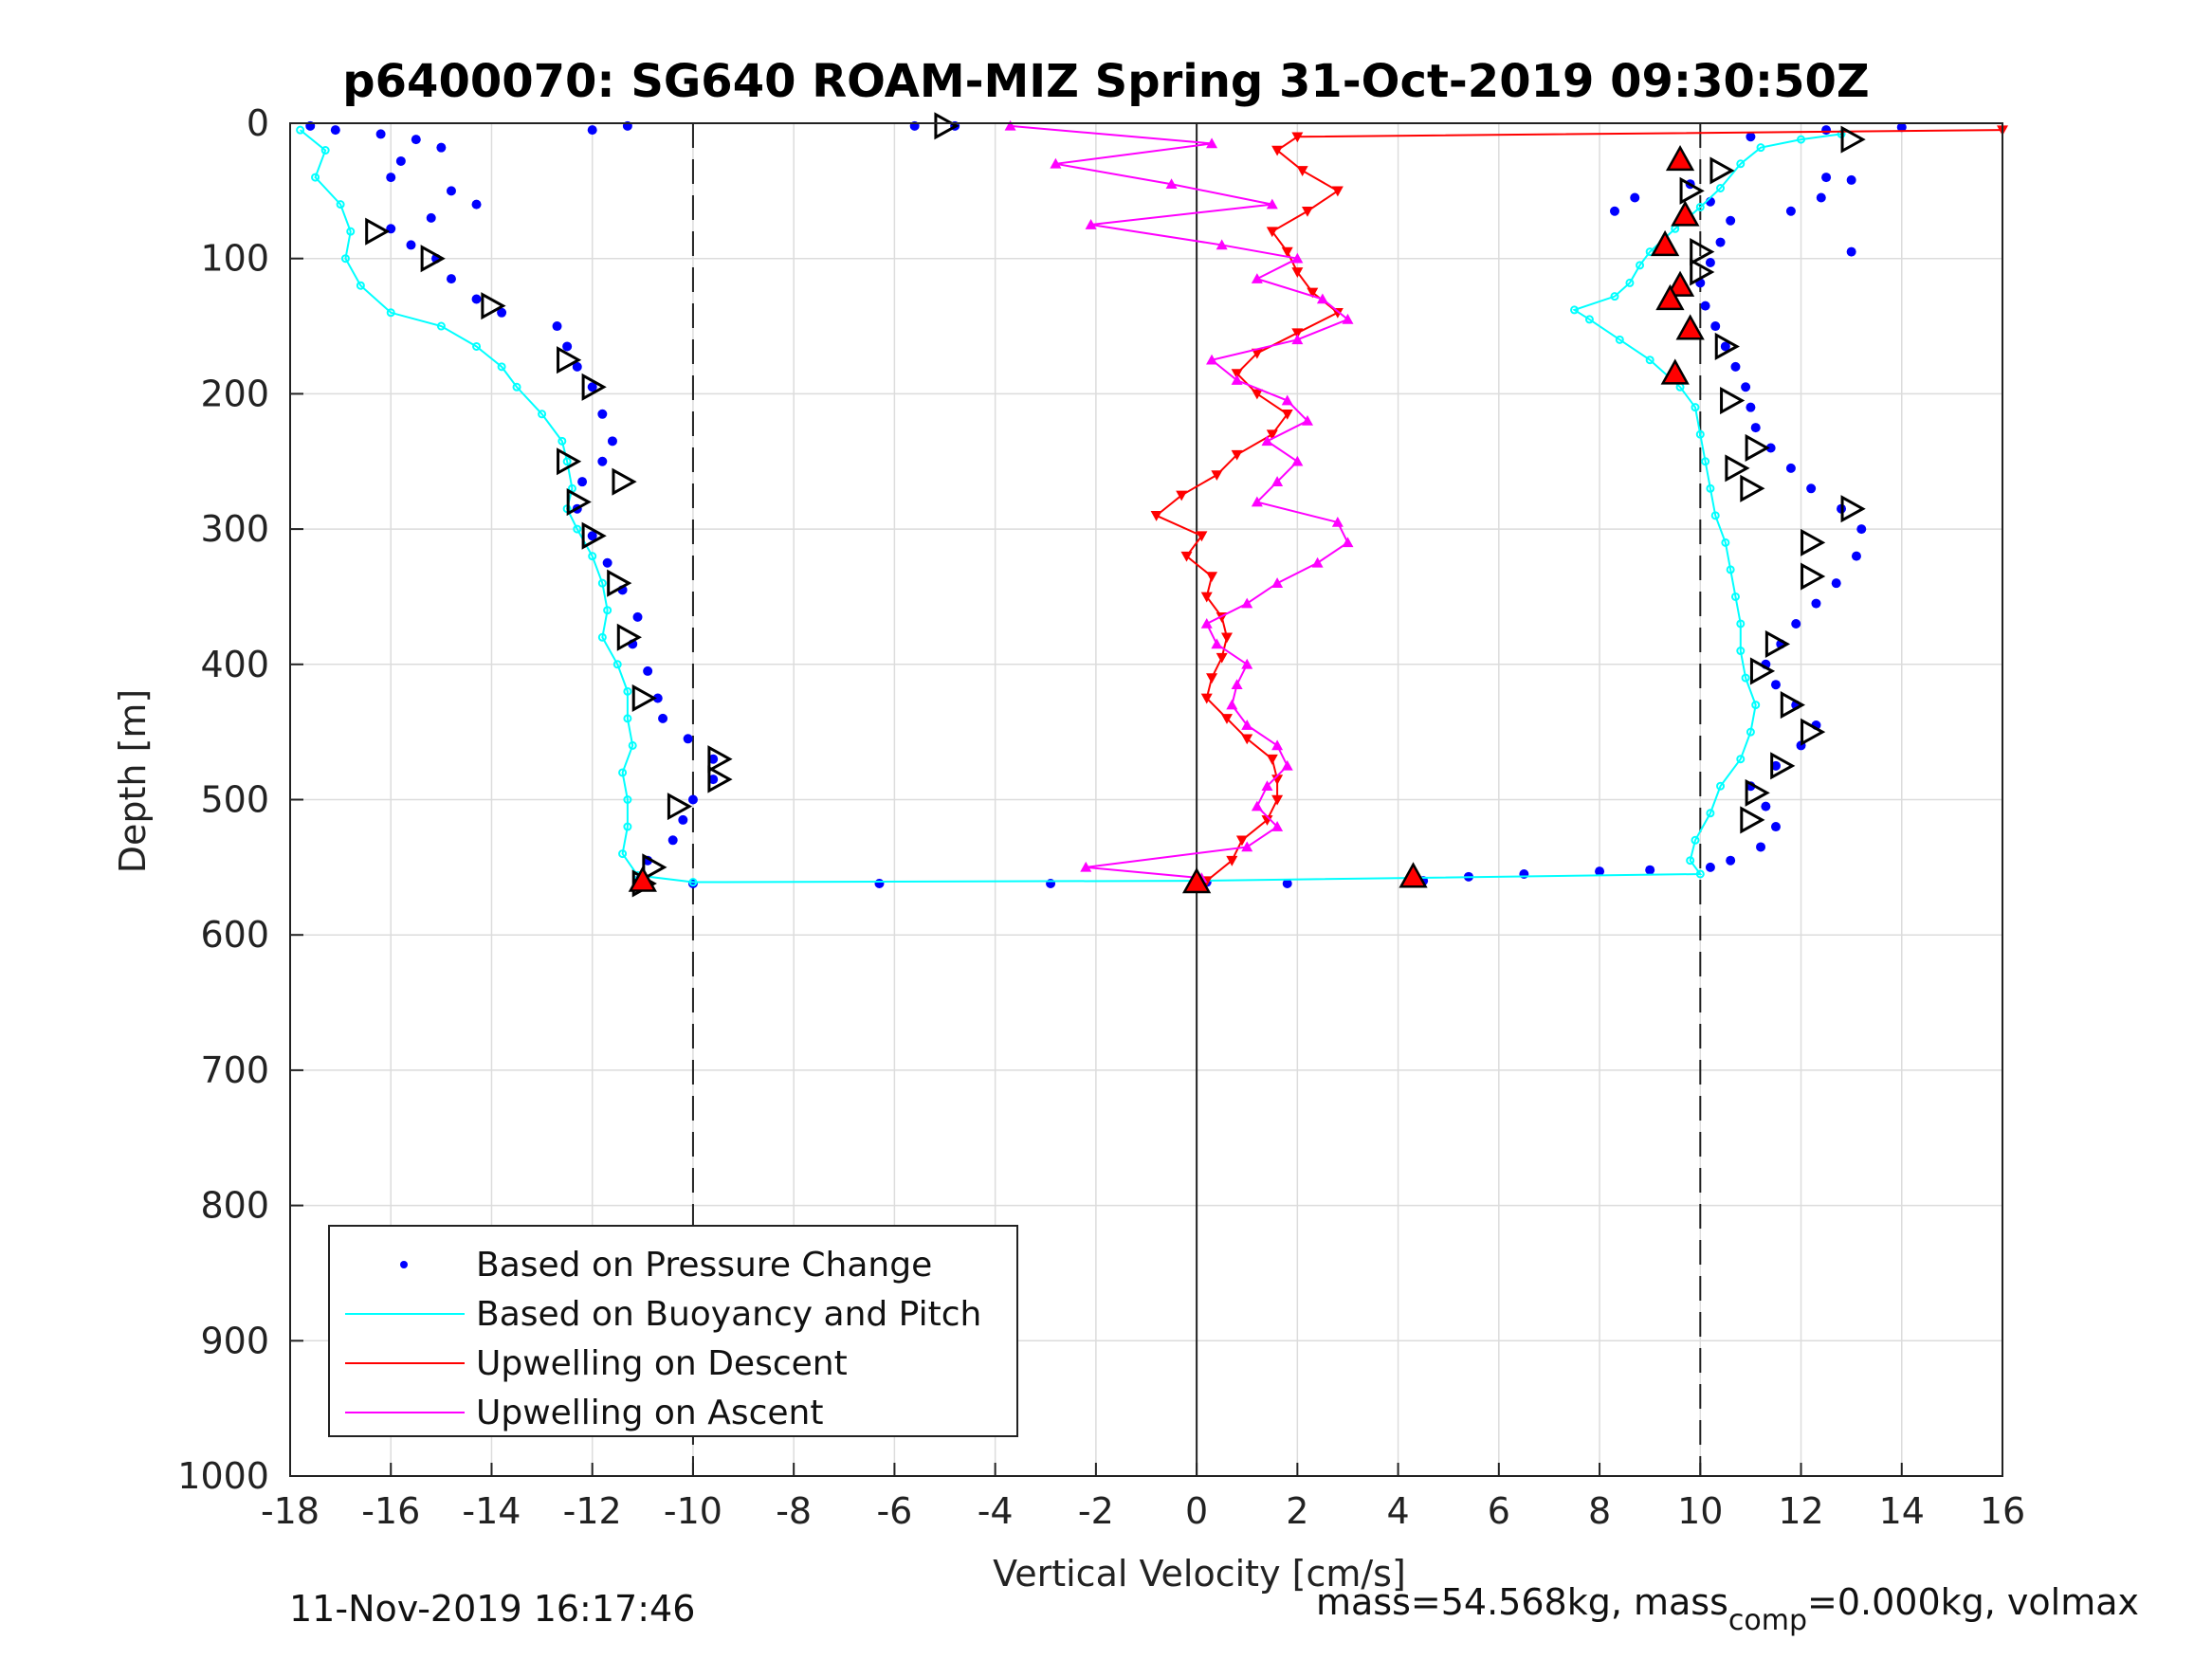 The height and width of the screenshot is (1659, 2212). Describe the element at coordinates (1397, 1511) in the screenshot. I see `x-tick-label: 4` at that location.